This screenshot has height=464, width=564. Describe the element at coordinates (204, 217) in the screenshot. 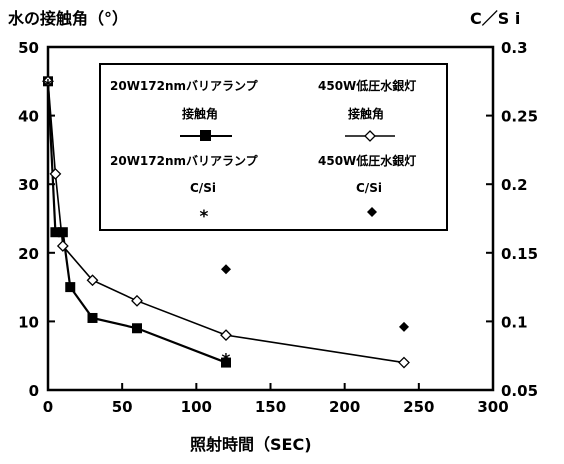

I see `legend-asterisk-marker: *` at that location.